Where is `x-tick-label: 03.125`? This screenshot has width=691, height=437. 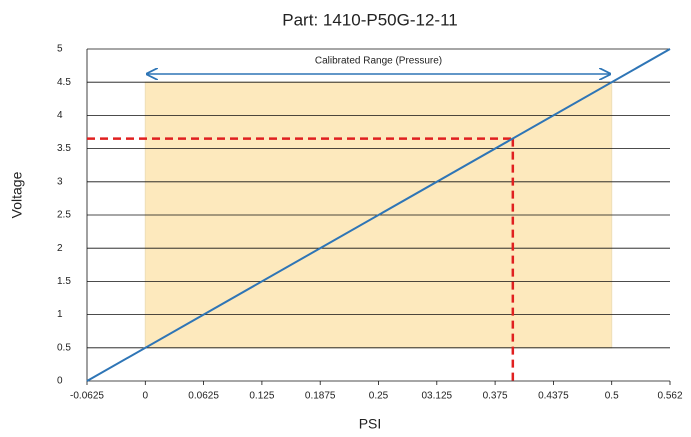
x-tick-label: 03.125 is located at coordinates (437, 396).